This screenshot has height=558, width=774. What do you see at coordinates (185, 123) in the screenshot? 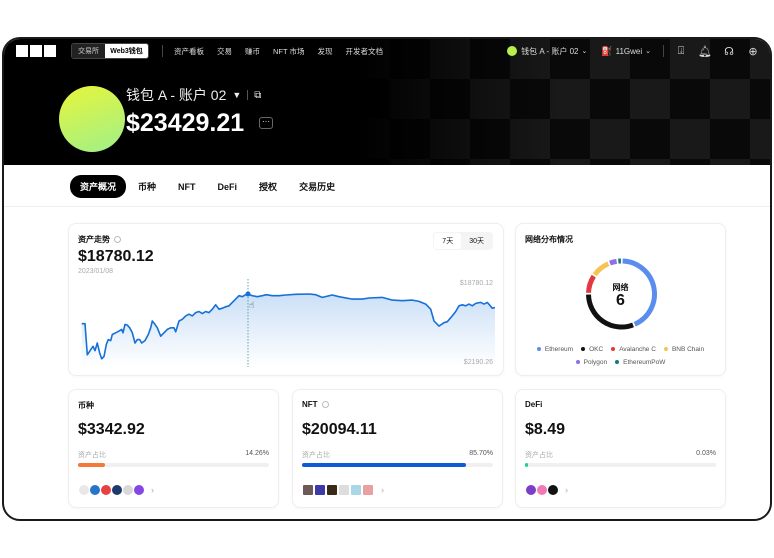
I see `wallet-total: $23429.21` at bounding box center [185, 123].